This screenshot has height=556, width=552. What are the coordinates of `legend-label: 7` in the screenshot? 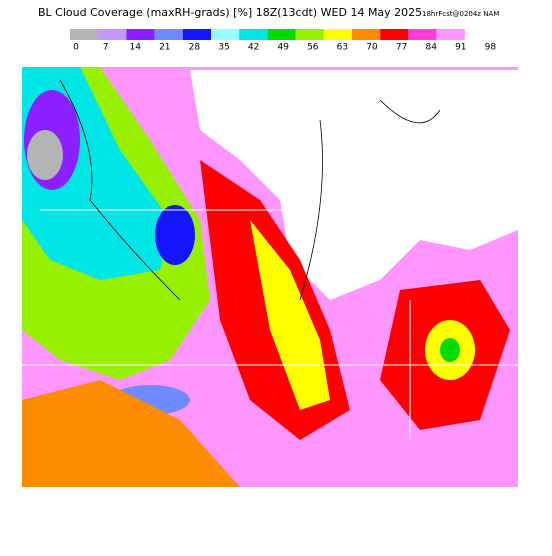 It's located at (106, 48).